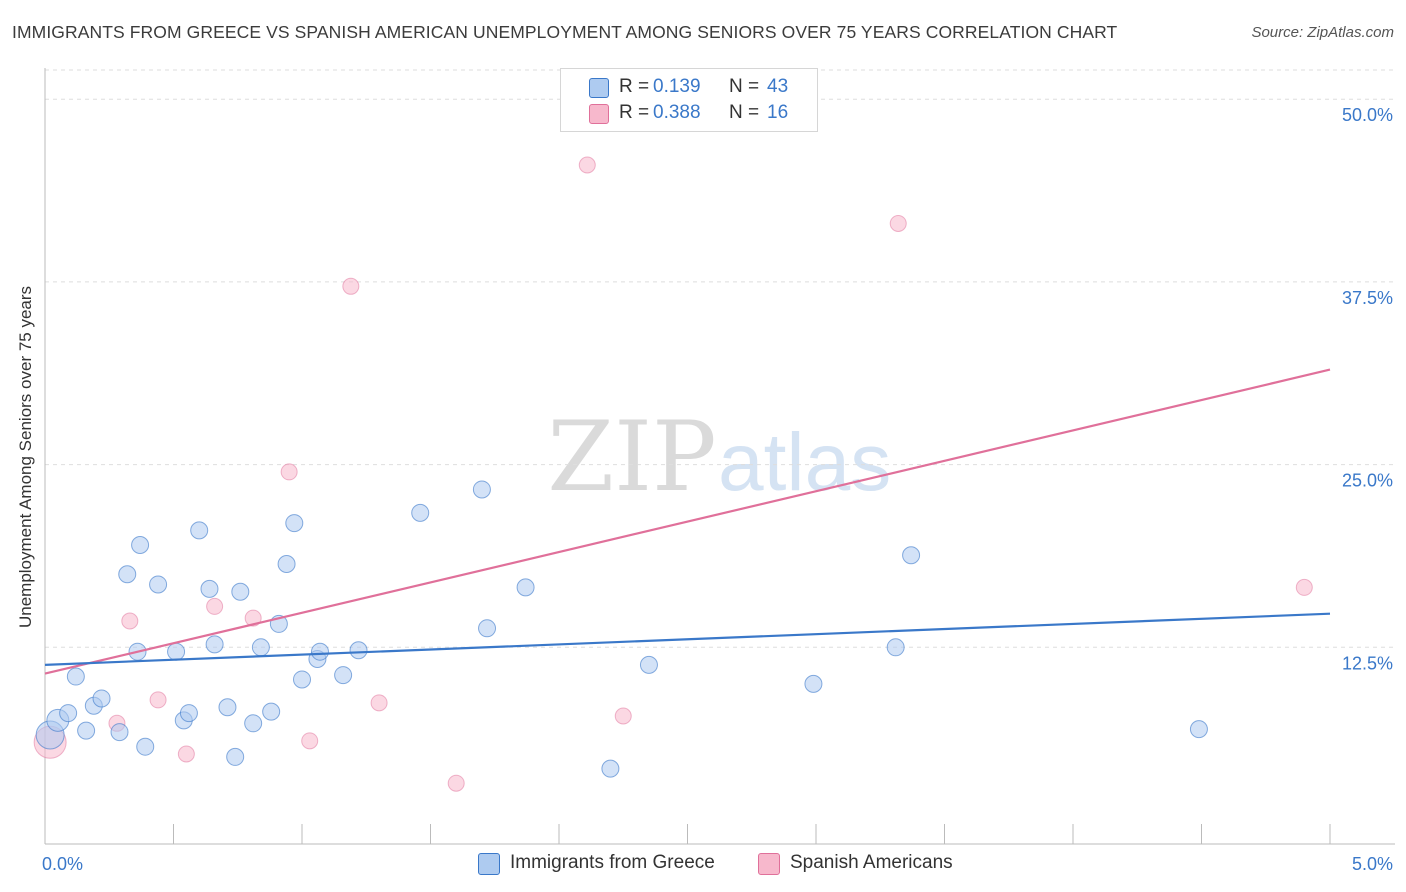 The width and height of the screenshot is (1406, 892). I want to click on watermark-zip: ZIP, so click(631, 457).